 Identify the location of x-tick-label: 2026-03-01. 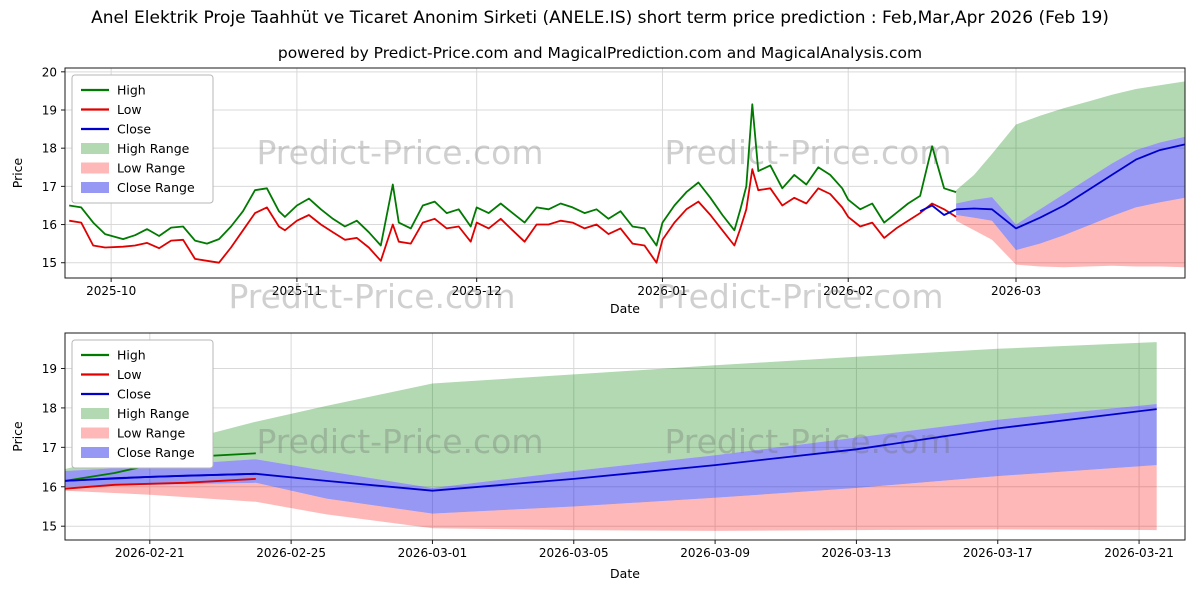
(433, 553).